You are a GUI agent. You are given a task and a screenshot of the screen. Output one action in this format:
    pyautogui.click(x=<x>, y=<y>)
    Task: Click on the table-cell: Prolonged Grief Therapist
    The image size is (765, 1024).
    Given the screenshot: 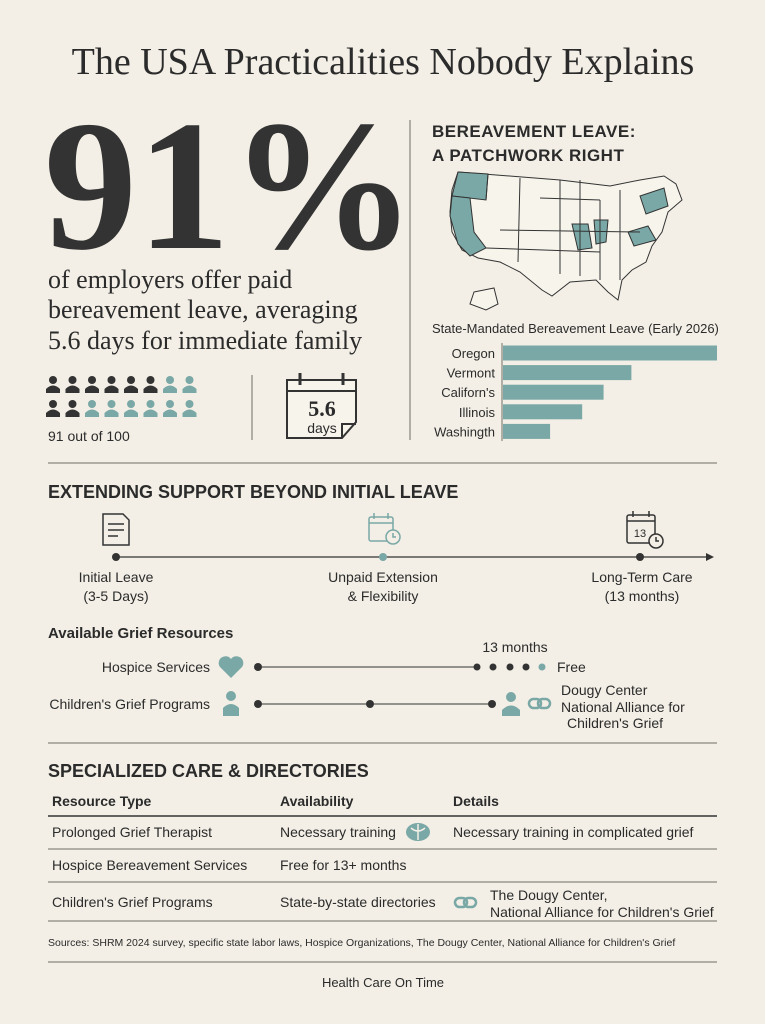 What is the action you would take?
    pyautogui.click(x=132, y=832)
    